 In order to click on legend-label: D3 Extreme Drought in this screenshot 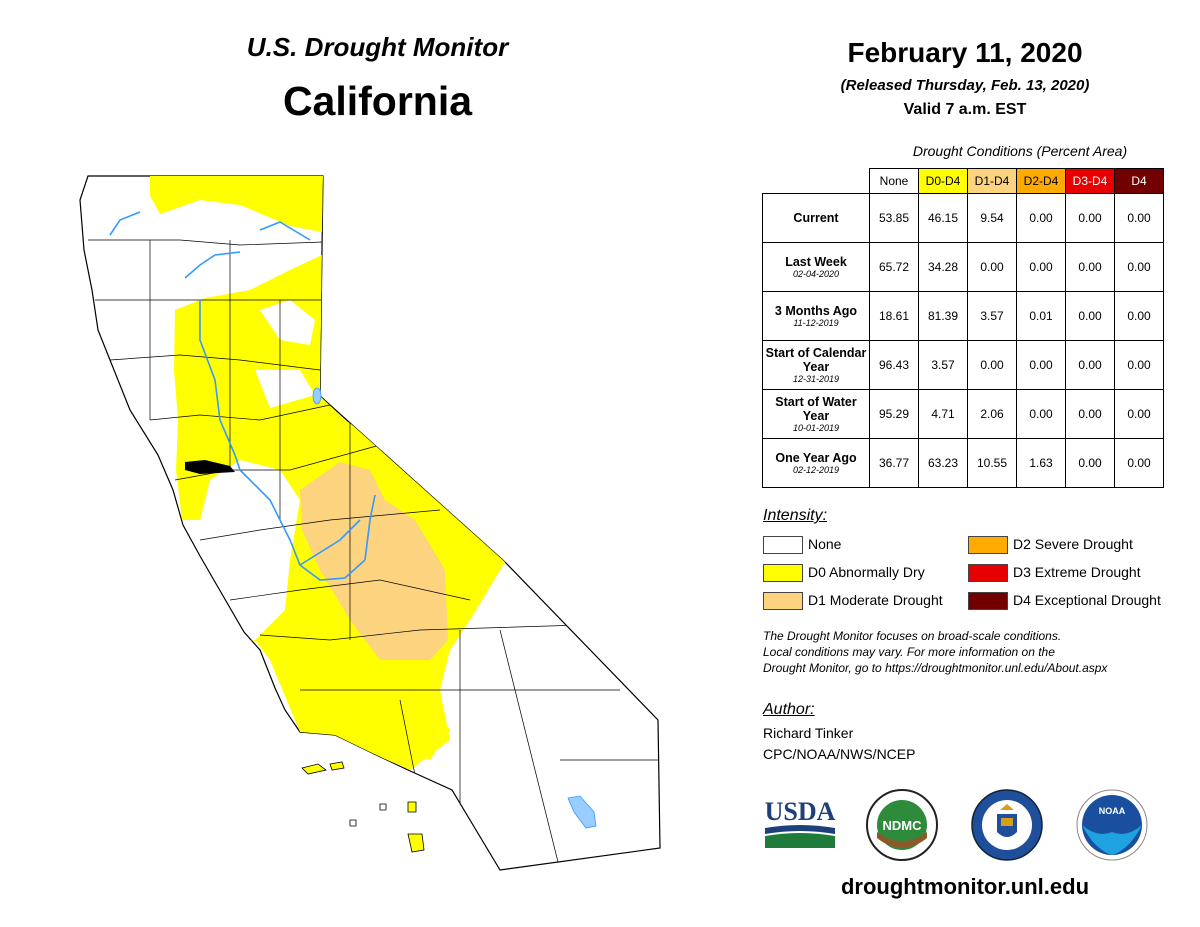, I will do `click(1077, 572)`.